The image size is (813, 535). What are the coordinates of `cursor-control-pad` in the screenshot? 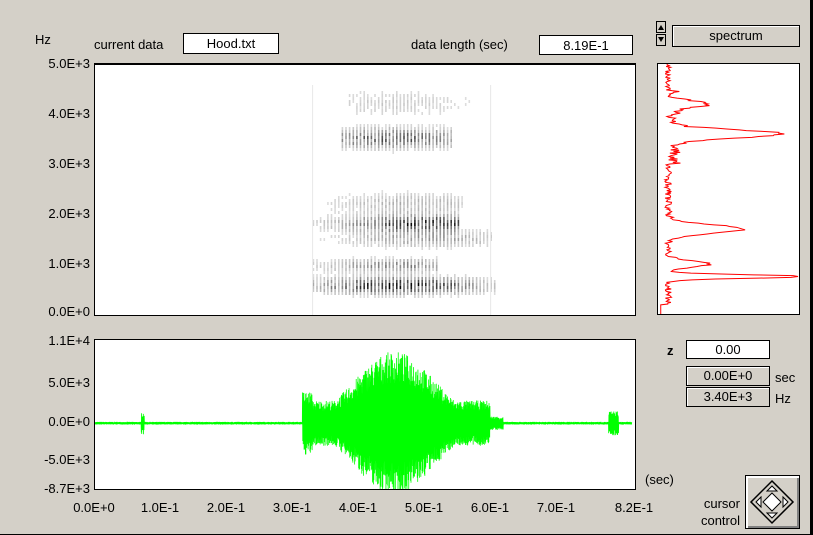 It's located at (772, 502).